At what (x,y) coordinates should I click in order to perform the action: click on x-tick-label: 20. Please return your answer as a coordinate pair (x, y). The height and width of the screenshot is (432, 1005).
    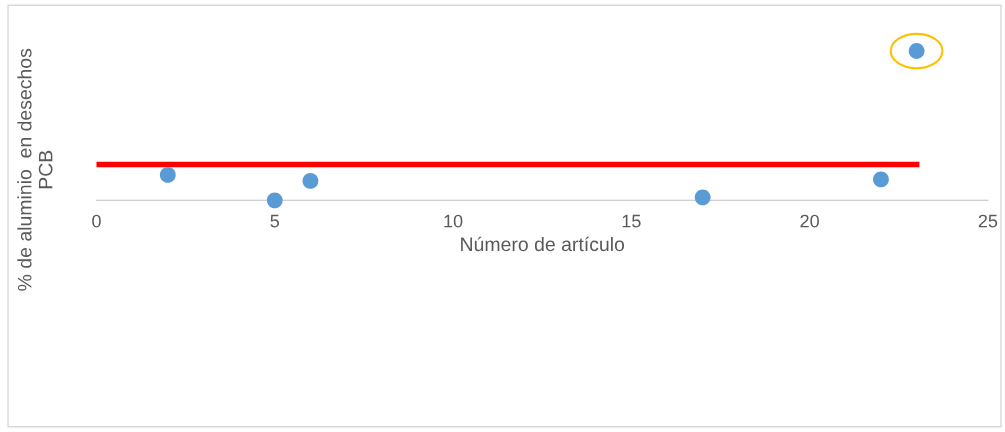
    Looking at the image, I should click on (809, 221).